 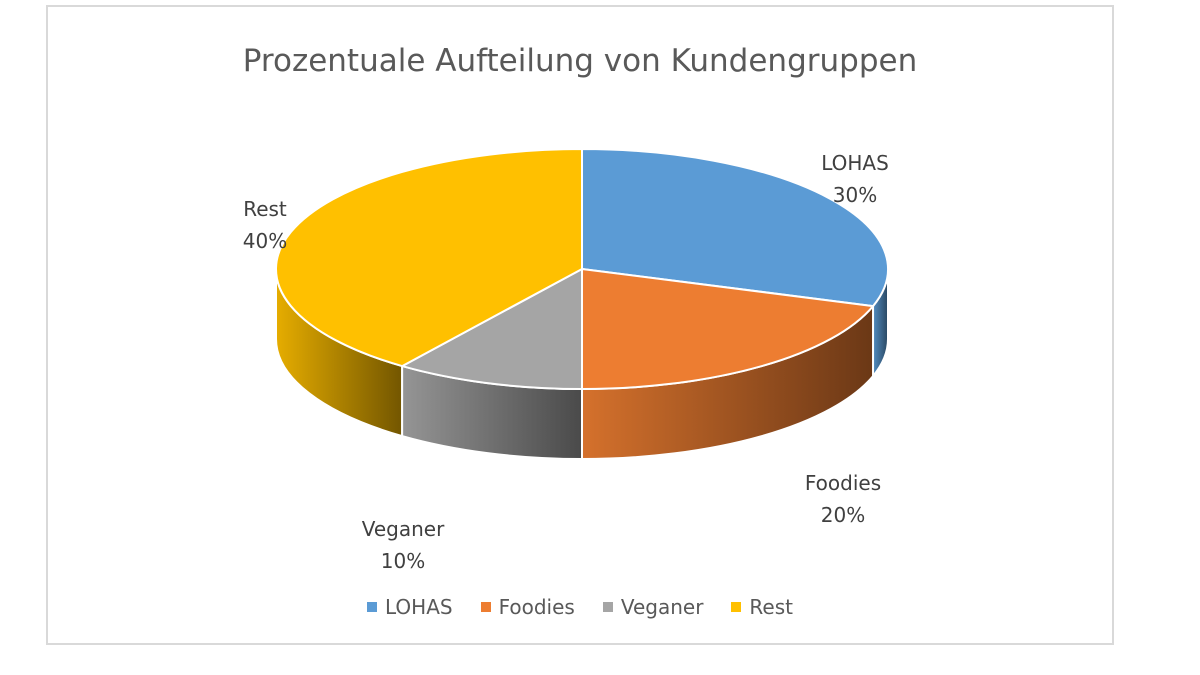 I want to click on legend-label-veganer: Veganer, so click(x=662, y=607).